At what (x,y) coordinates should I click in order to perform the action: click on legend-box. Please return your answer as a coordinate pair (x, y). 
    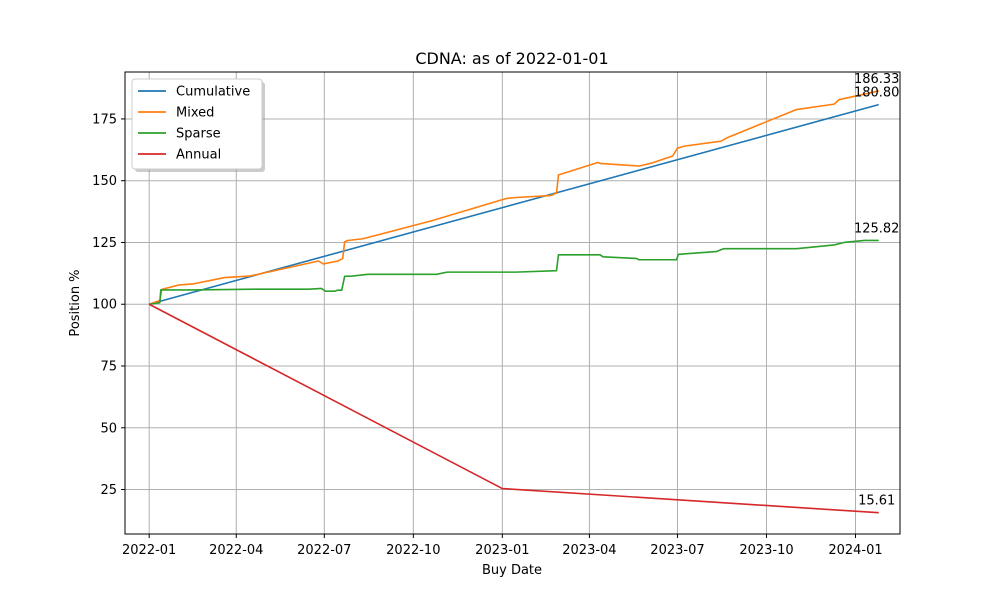
    Looking at the image, I should click on (197, 124).